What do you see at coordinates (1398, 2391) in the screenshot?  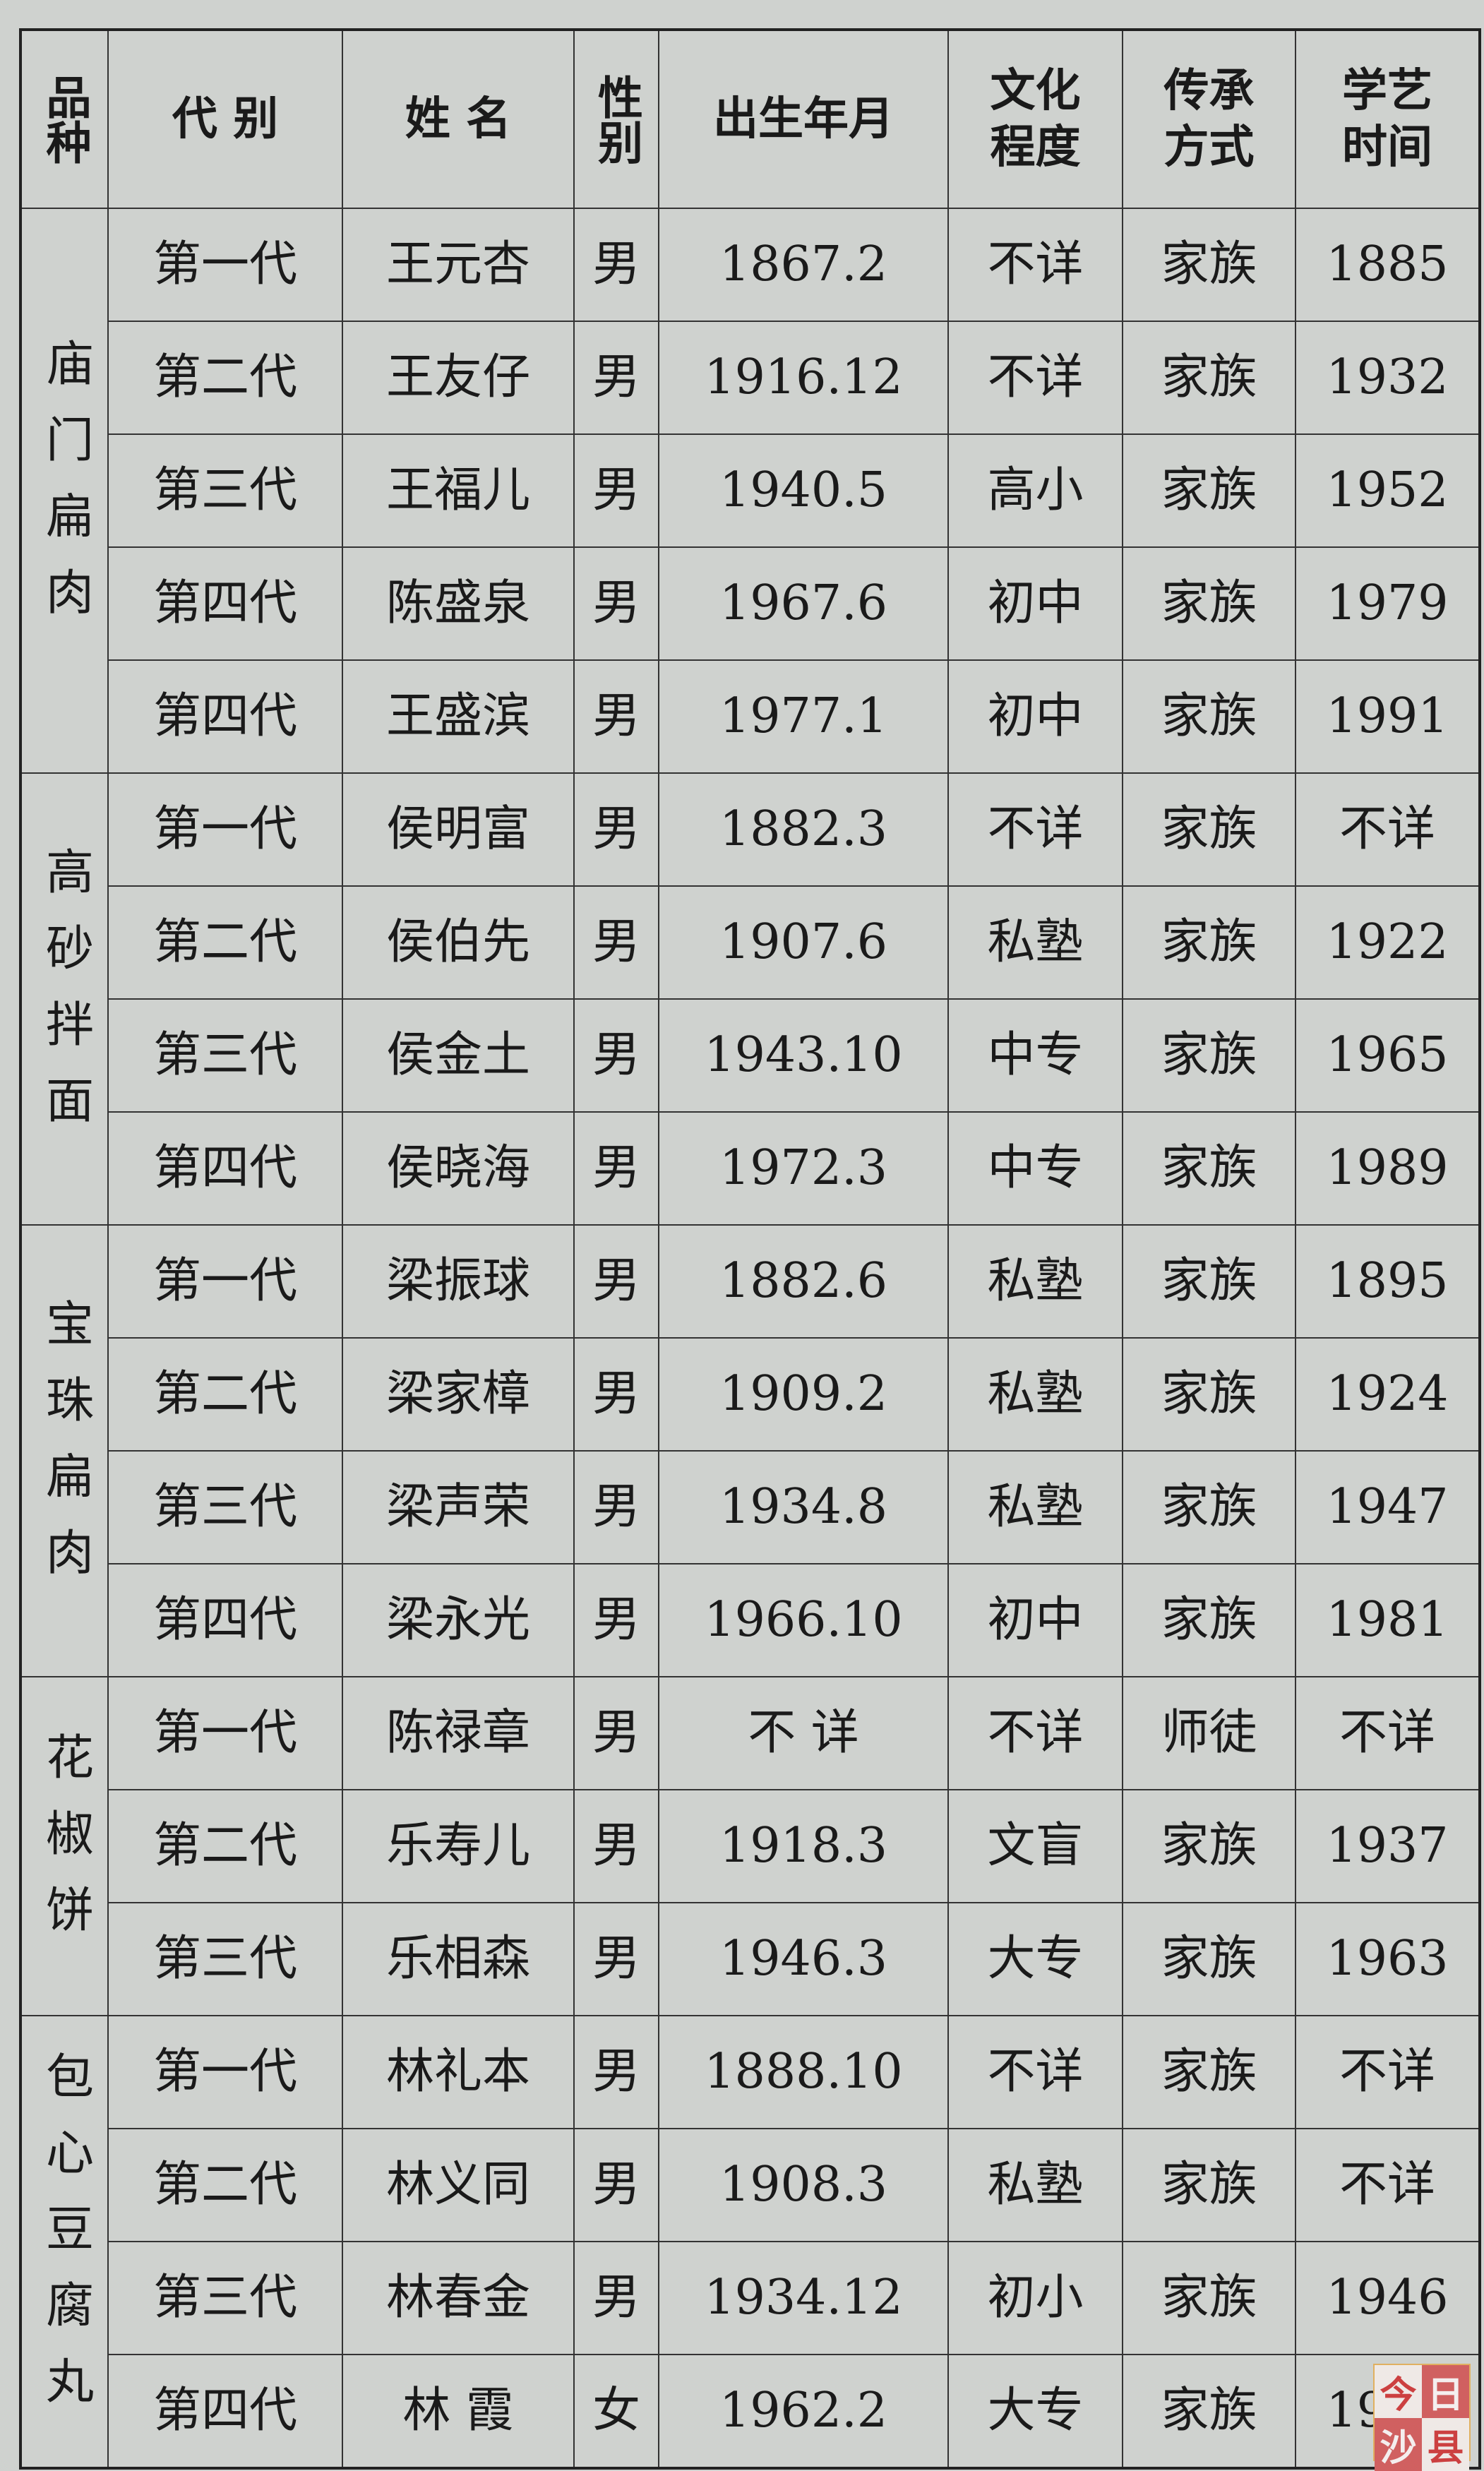 I see `watermark-char: 今` at bounding box center [1398, 2391].